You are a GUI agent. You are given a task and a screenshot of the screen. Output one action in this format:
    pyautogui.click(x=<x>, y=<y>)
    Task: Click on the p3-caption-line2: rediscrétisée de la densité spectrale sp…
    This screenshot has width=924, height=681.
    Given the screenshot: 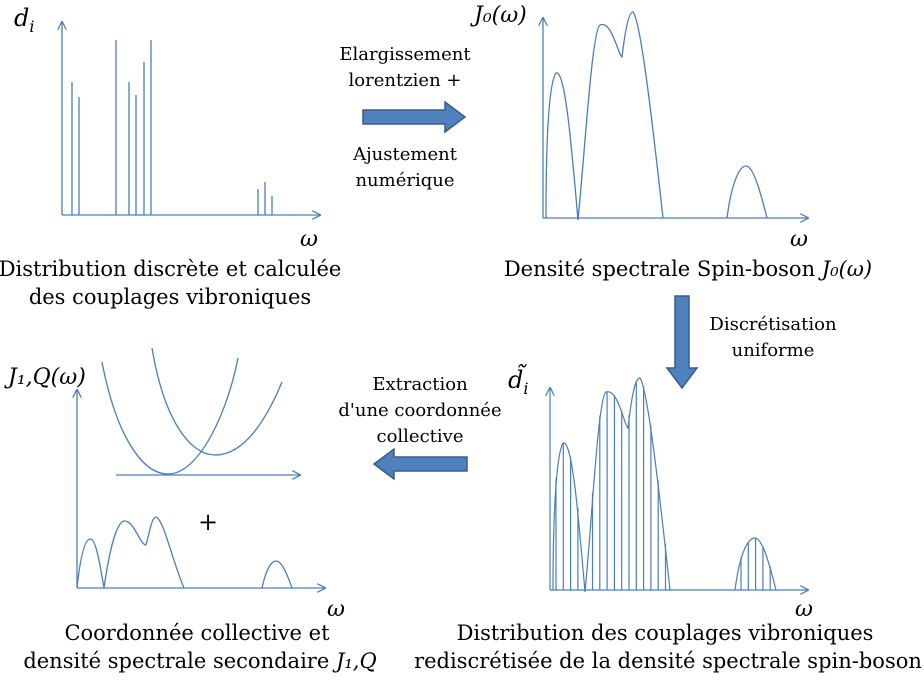 What is the action you would take?
    pyautogui.click(x=668, y=661)
    